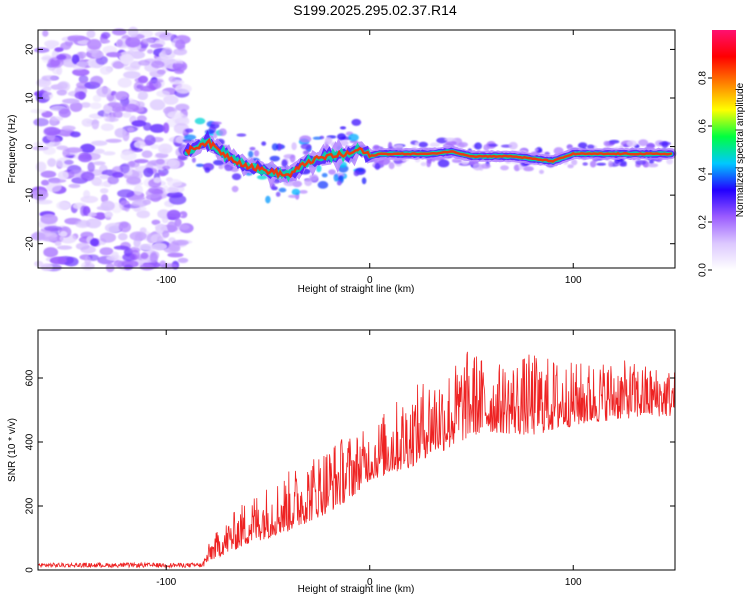 The image size is (750, 600). Describe the element at coordinates (356, 289) in the screenshot. I see `spectrogram-x-label: Height of straight line (km)` at that location.